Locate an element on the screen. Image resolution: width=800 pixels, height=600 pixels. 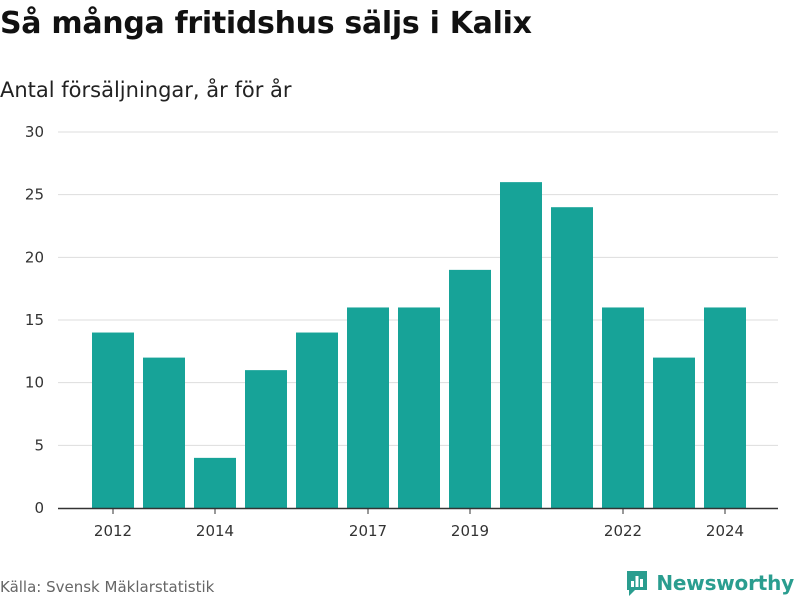
x-tick-label: 2017 is located at coordinates (368, 531).